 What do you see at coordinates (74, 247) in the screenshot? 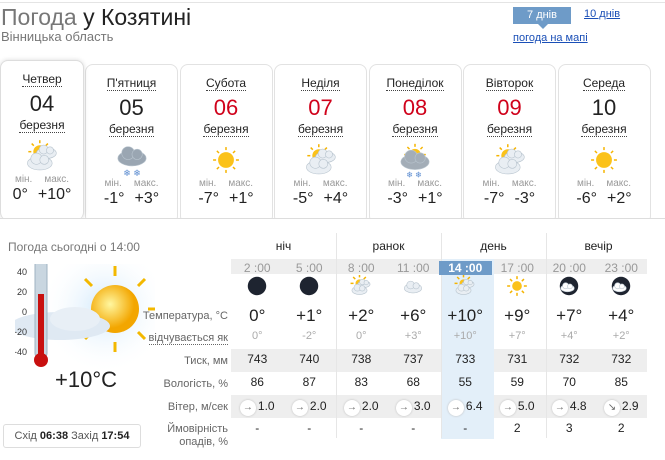
I see `today-title: Погода сьогодні о 14:00` at bounding box center [74, 247].